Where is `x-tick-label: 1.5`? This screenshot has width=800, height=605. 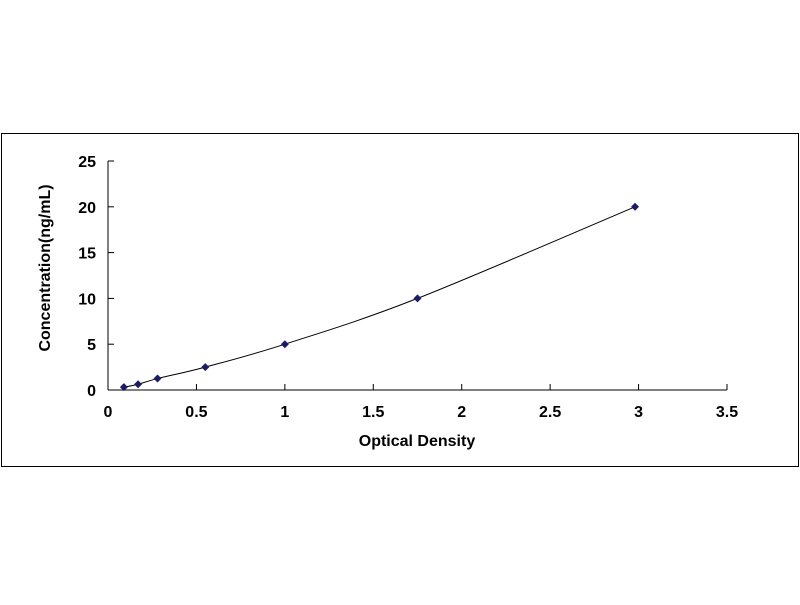 x-tick-label: 1.5 is located at coordinates (373, 412).